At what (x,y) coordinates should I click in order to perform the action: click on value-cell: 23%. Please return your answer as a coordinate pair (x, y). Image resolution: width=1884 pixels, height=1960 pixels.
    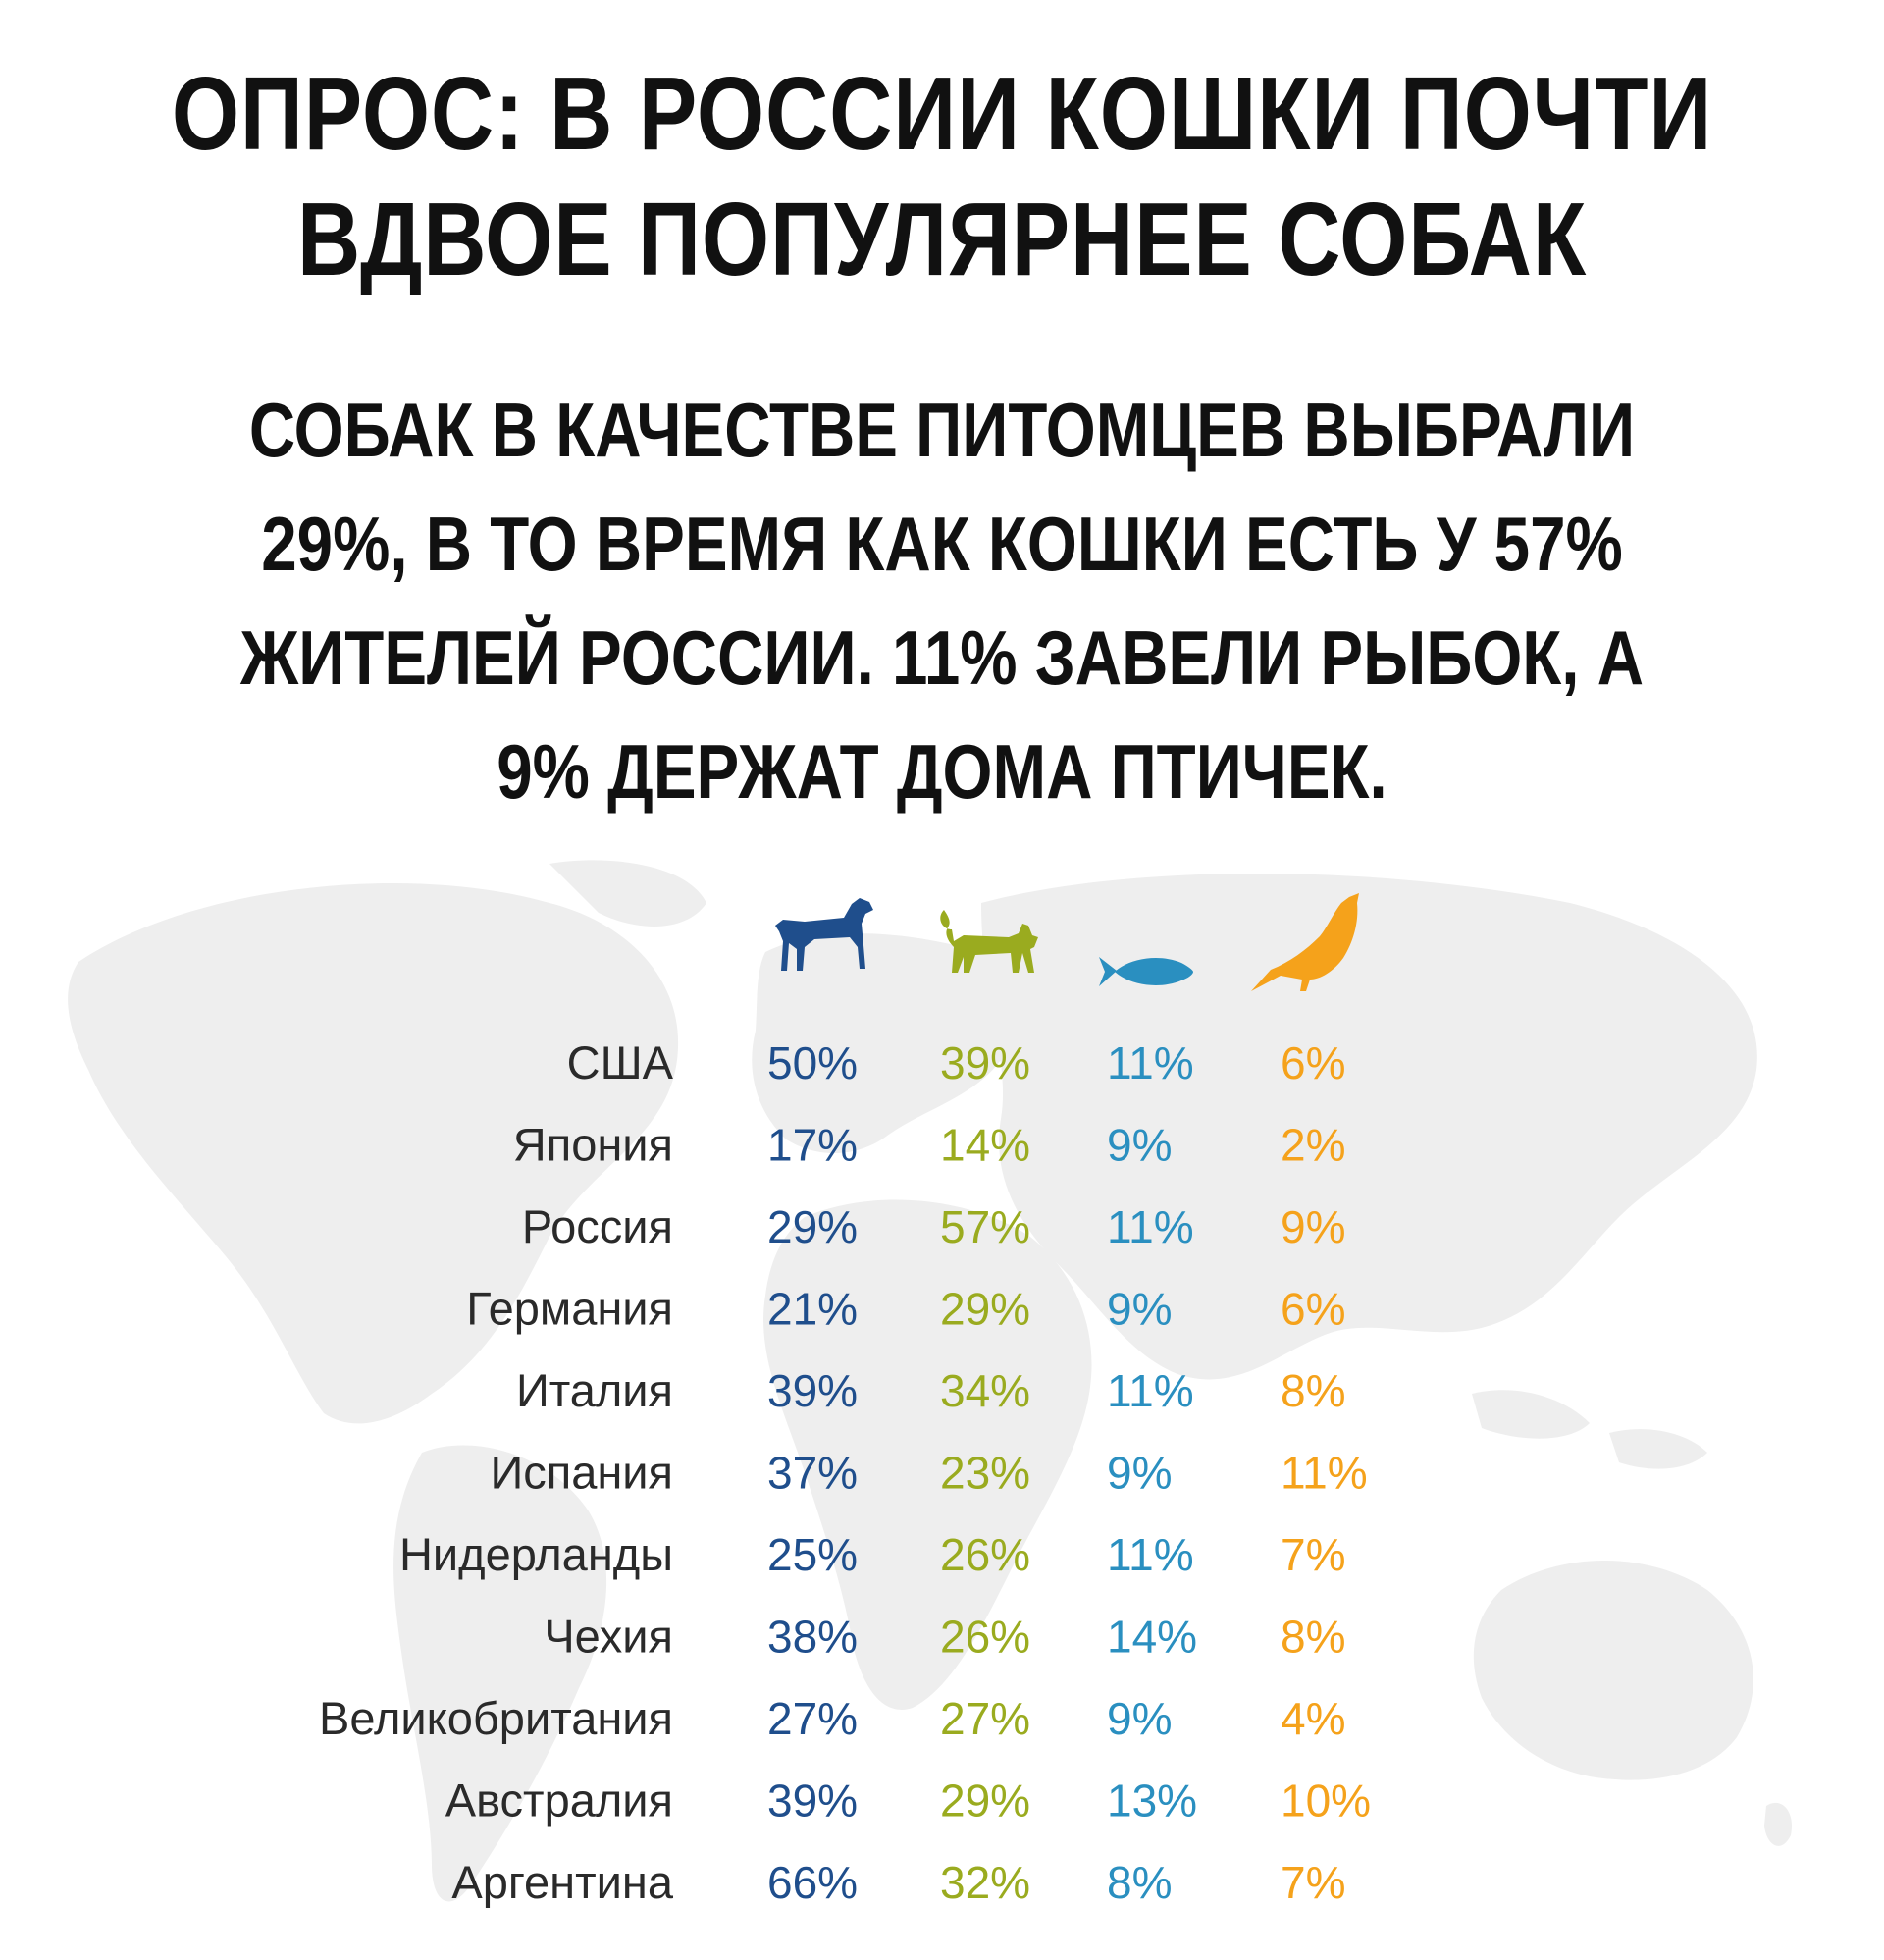
    Looking at the image, I should click on (985, 1474).